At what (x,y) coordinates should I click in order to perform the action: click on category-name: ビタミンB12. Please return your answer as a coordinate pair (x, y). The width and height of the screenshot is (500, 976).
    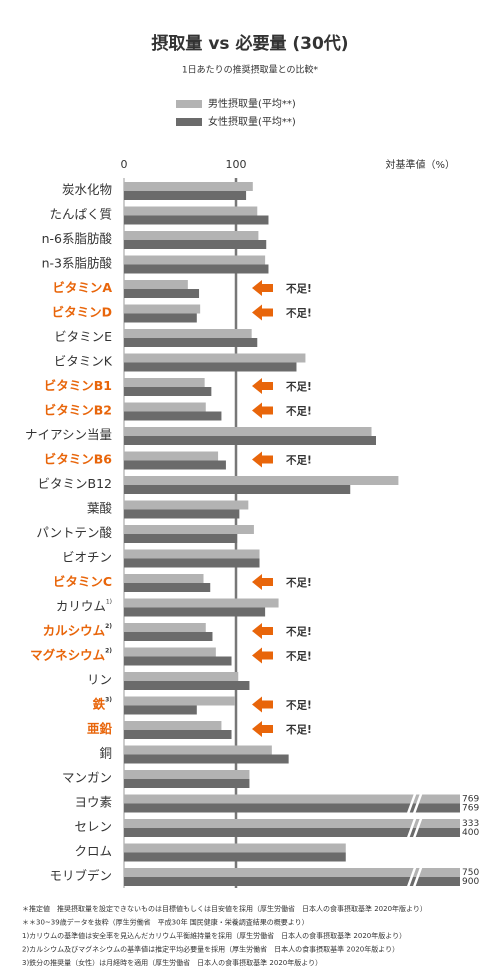
    Looking at the image, I should click on (75, 483).